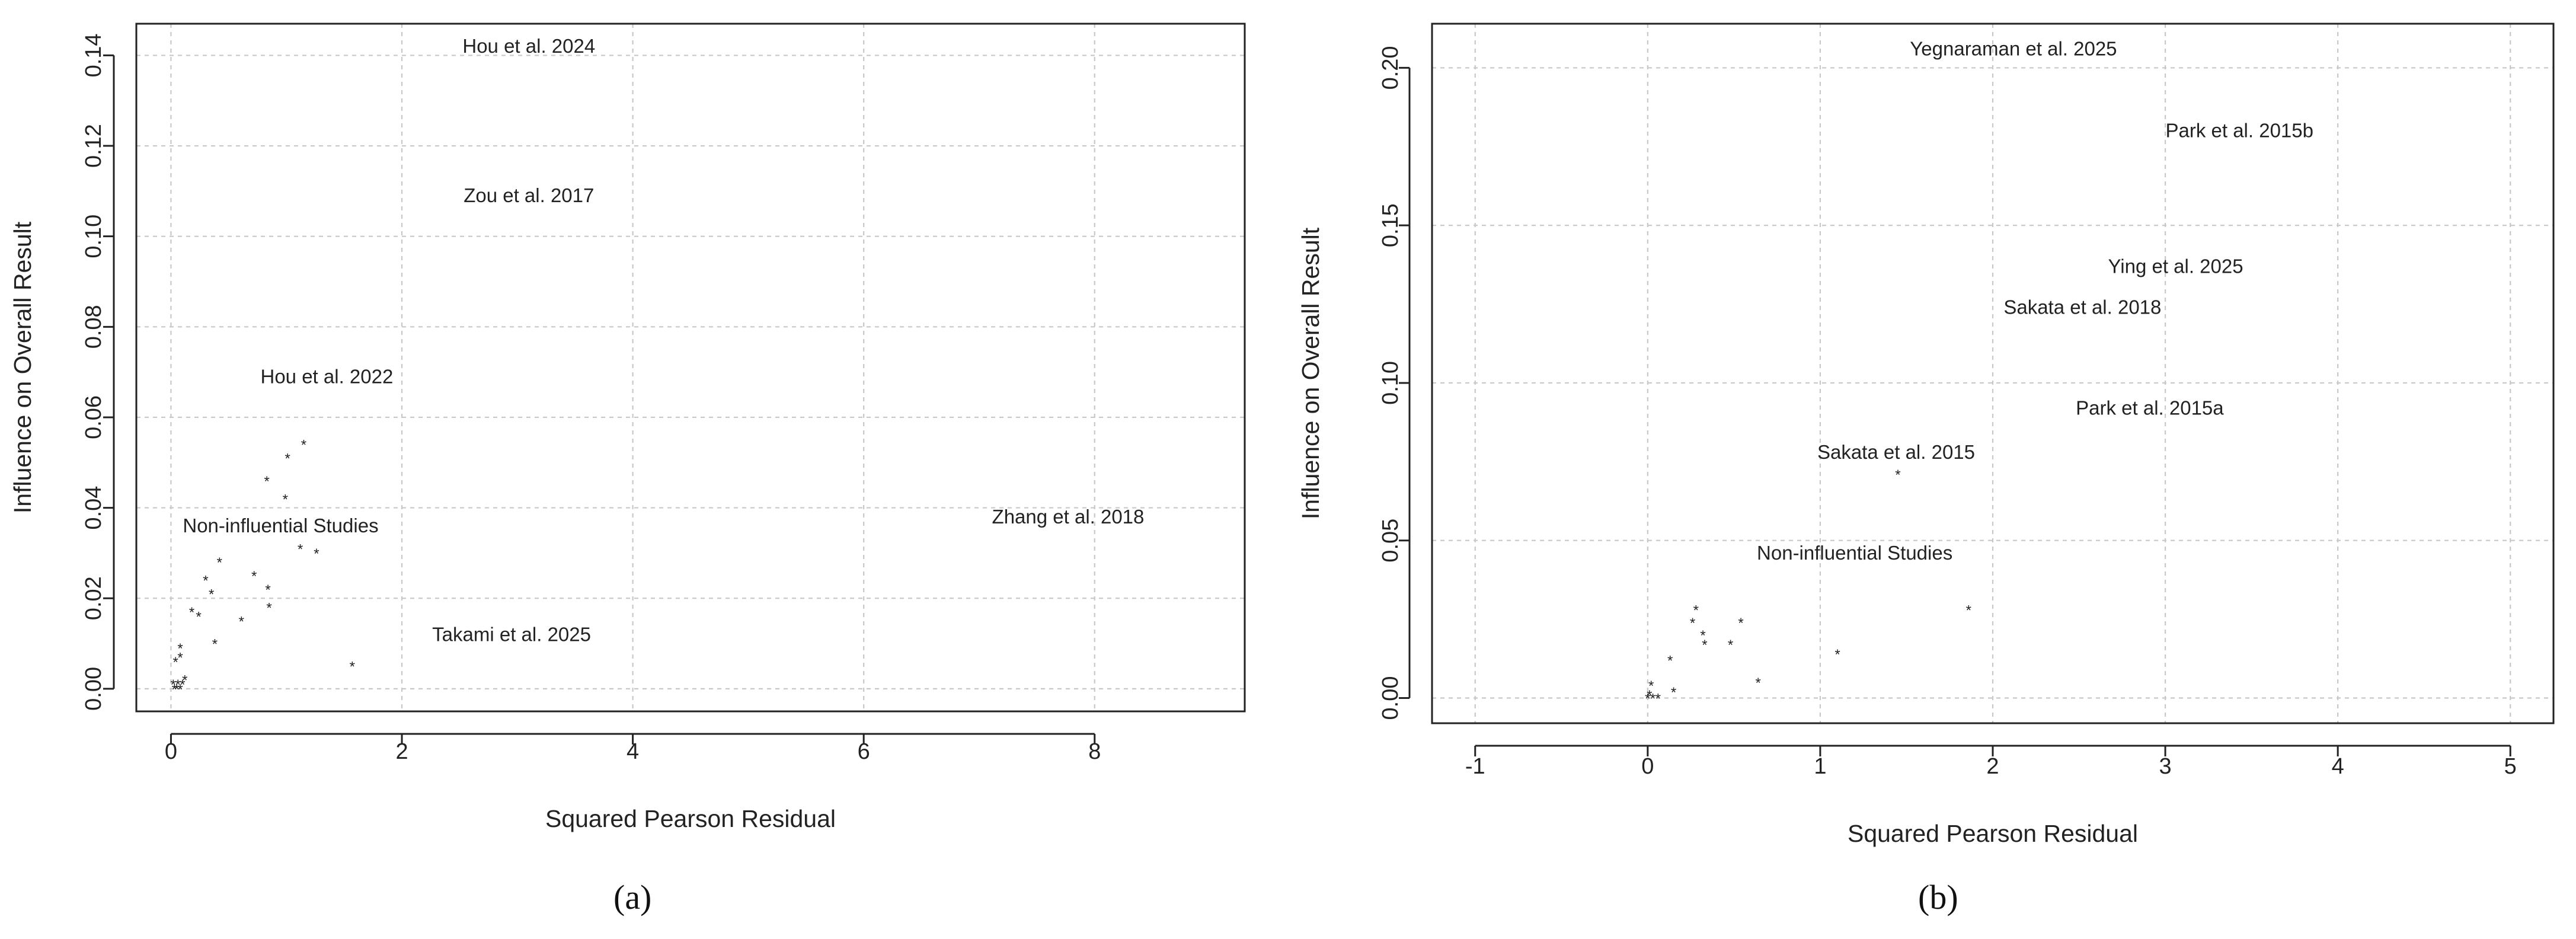 This screenshot has height=939, width=2576. I want to click on x-tick-label-5: 4, so click(2338, 766).